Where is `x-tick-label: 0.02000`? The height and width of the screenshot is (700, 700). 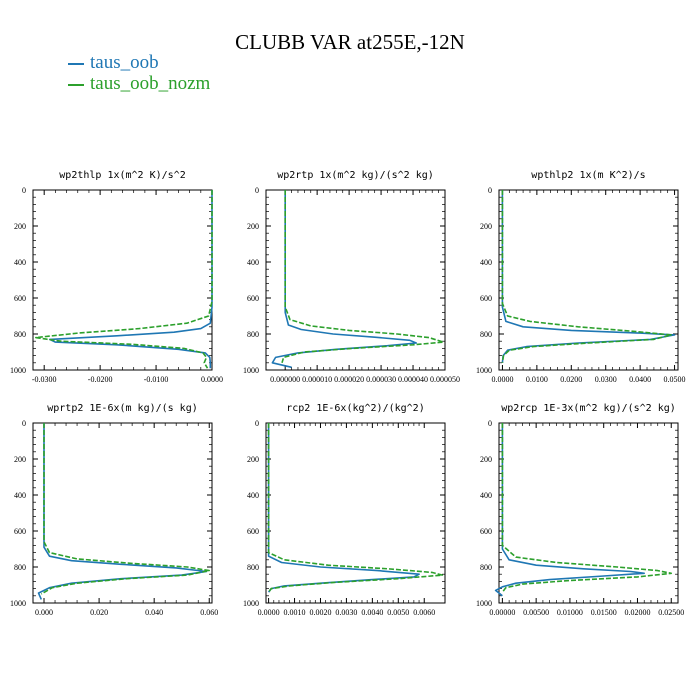
x-tick-label: 0.02000 is located at coordinates (637, 612).